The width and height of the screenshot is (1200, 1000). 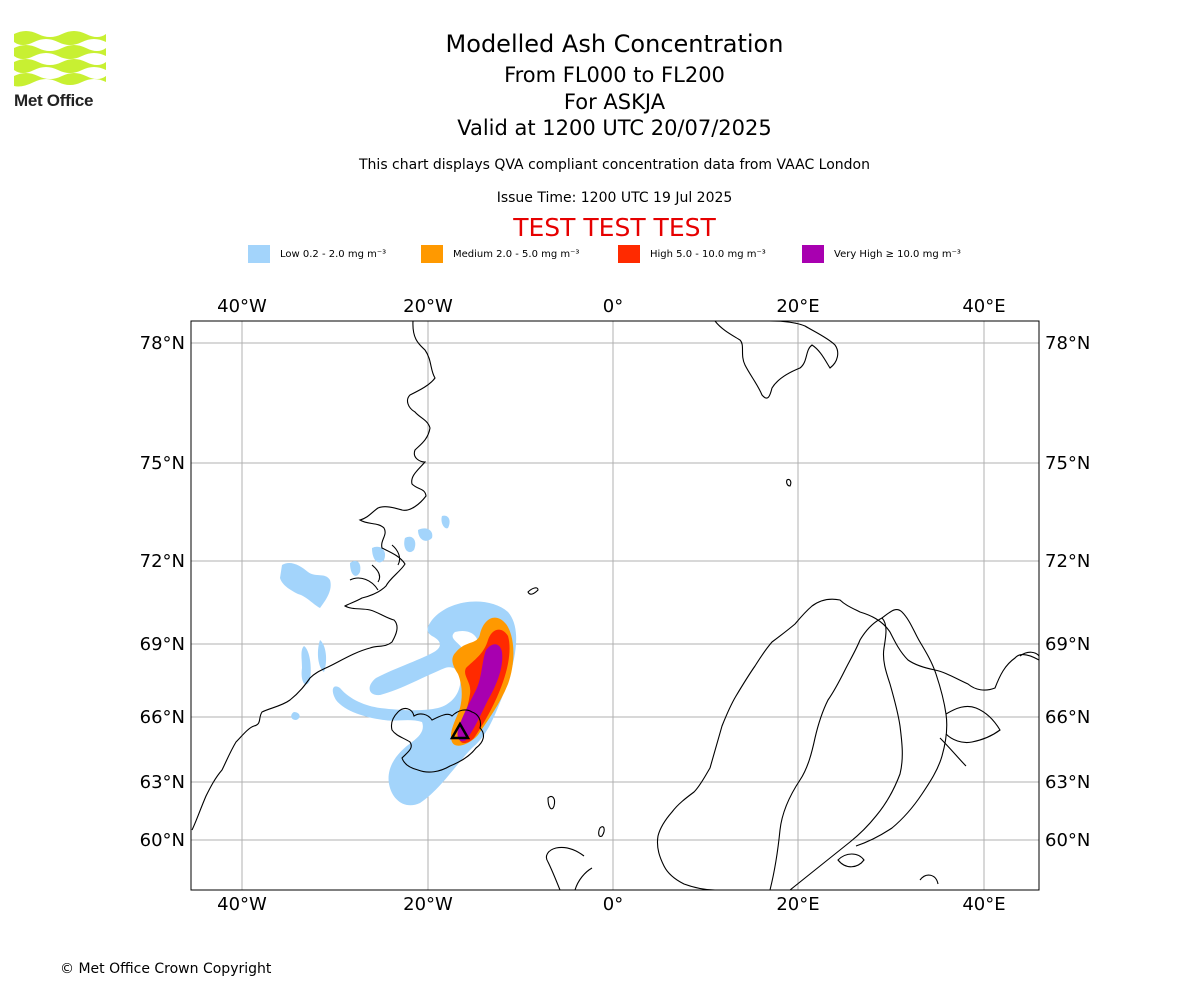 I want to click on legend-item-very-high: Very High ≥ 10.0 mg m⁻³, so click(x=881, y=254).